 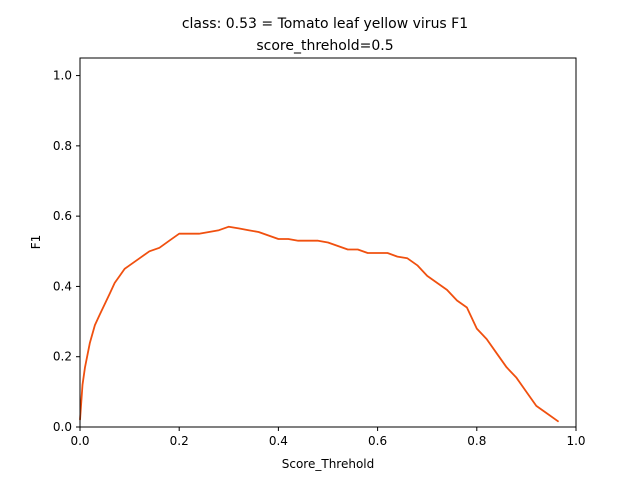 I want to click on x-tick-label: 0.0, so click(x=79, y=441).